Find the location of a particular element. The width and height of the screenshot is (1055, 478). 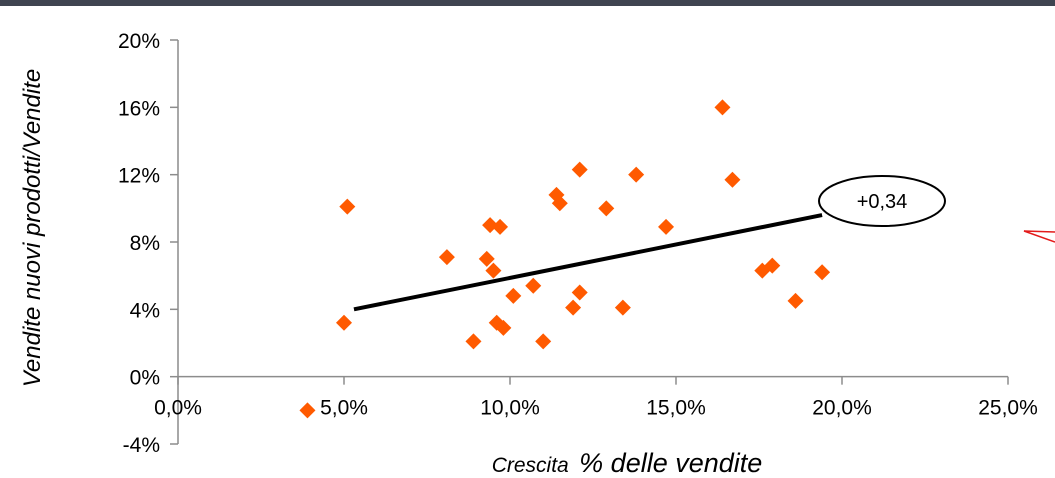

x-axis-title: Crescita % delle vendite is located at coordinates (627, 463).